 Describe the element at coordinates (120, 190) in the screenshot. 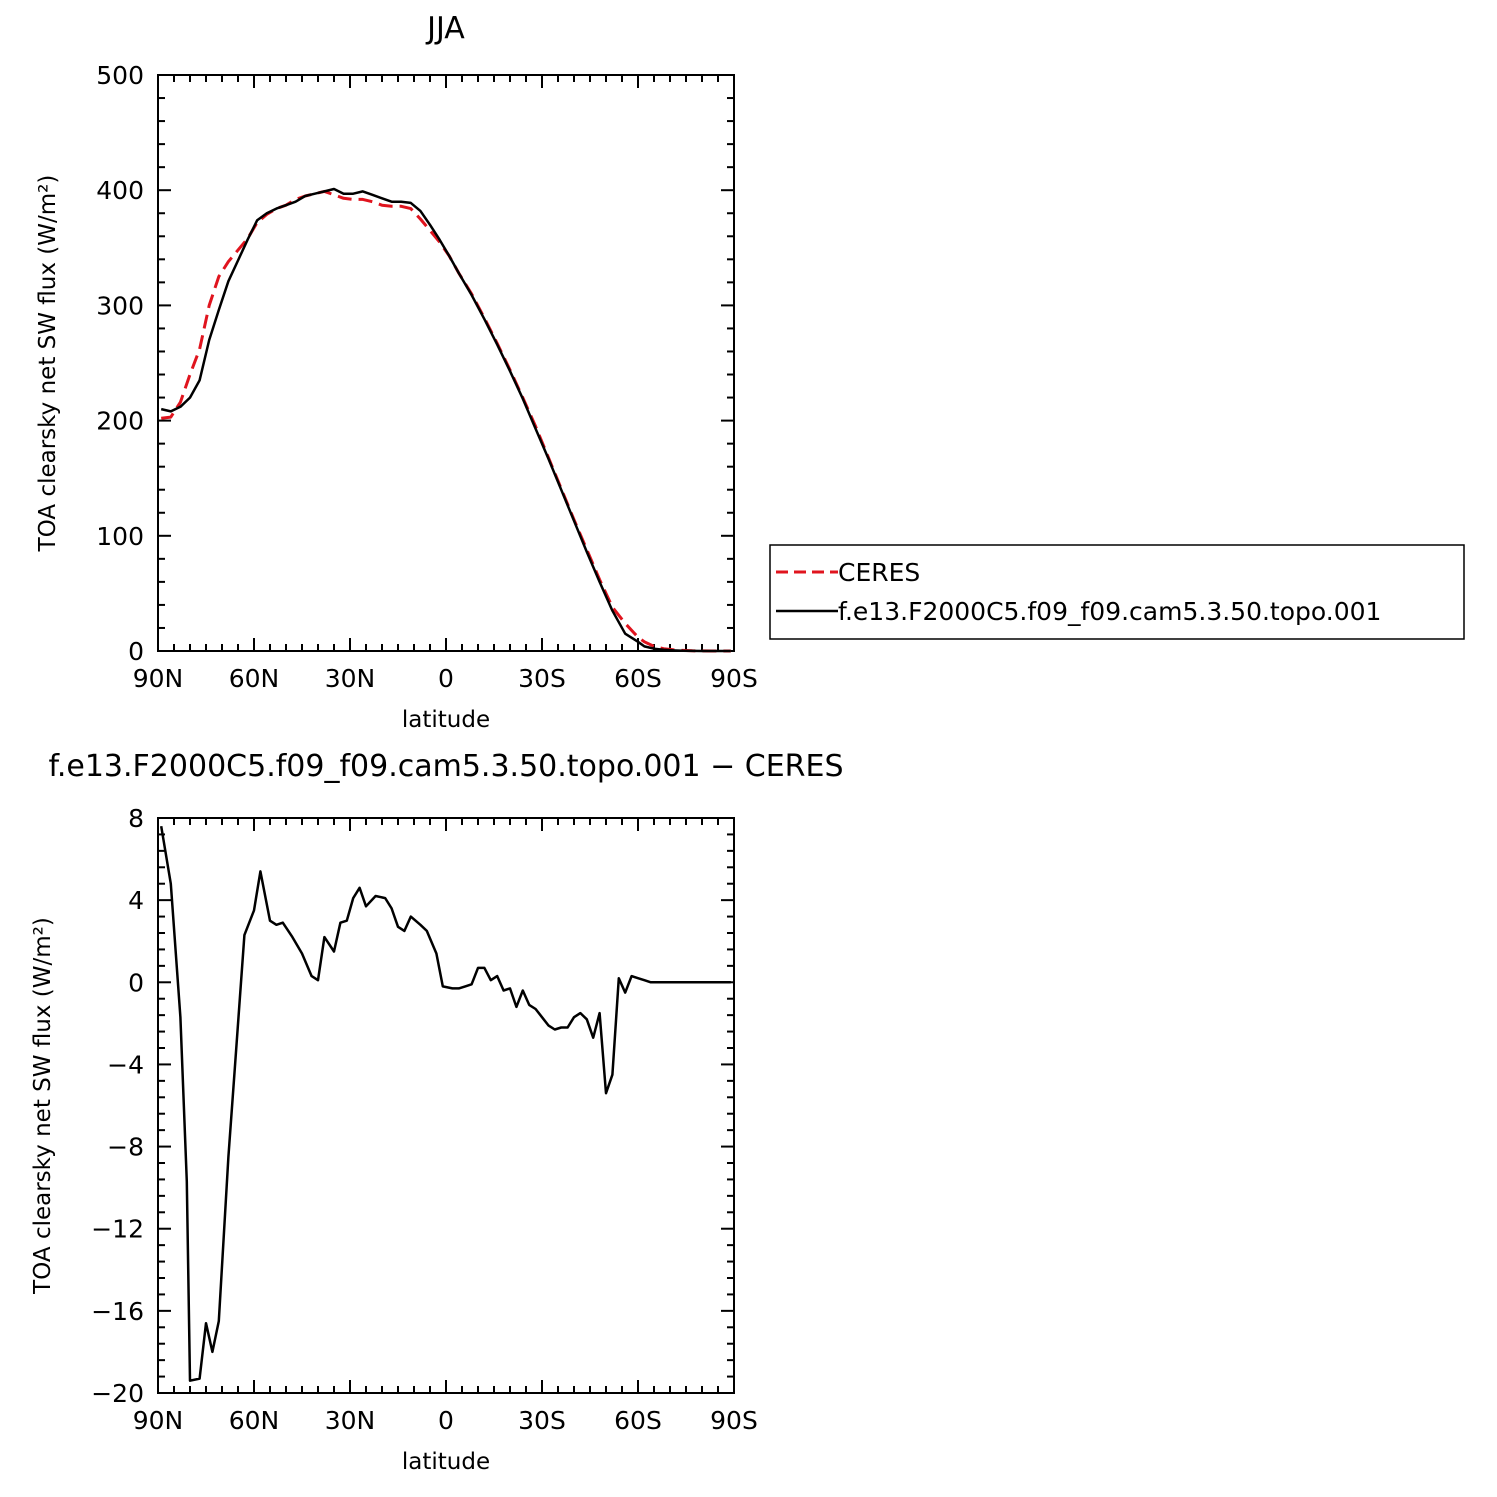

I see `y-tick-label: 400` at that location.